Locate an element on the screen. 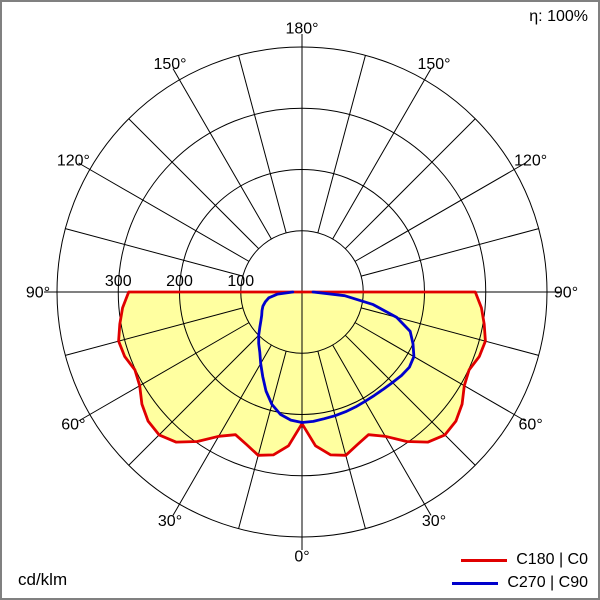 The image size is (600, 600). legend-item-c270-c90: C270 | C90 is located at coordinates (520, 583).